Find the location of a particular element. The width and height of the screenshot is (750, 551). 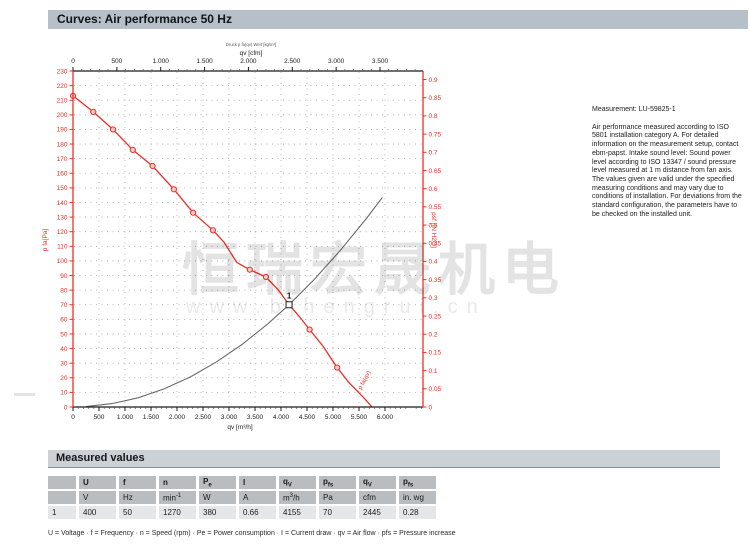

svg-text: 0.7 is located at coordinates (433, 153).